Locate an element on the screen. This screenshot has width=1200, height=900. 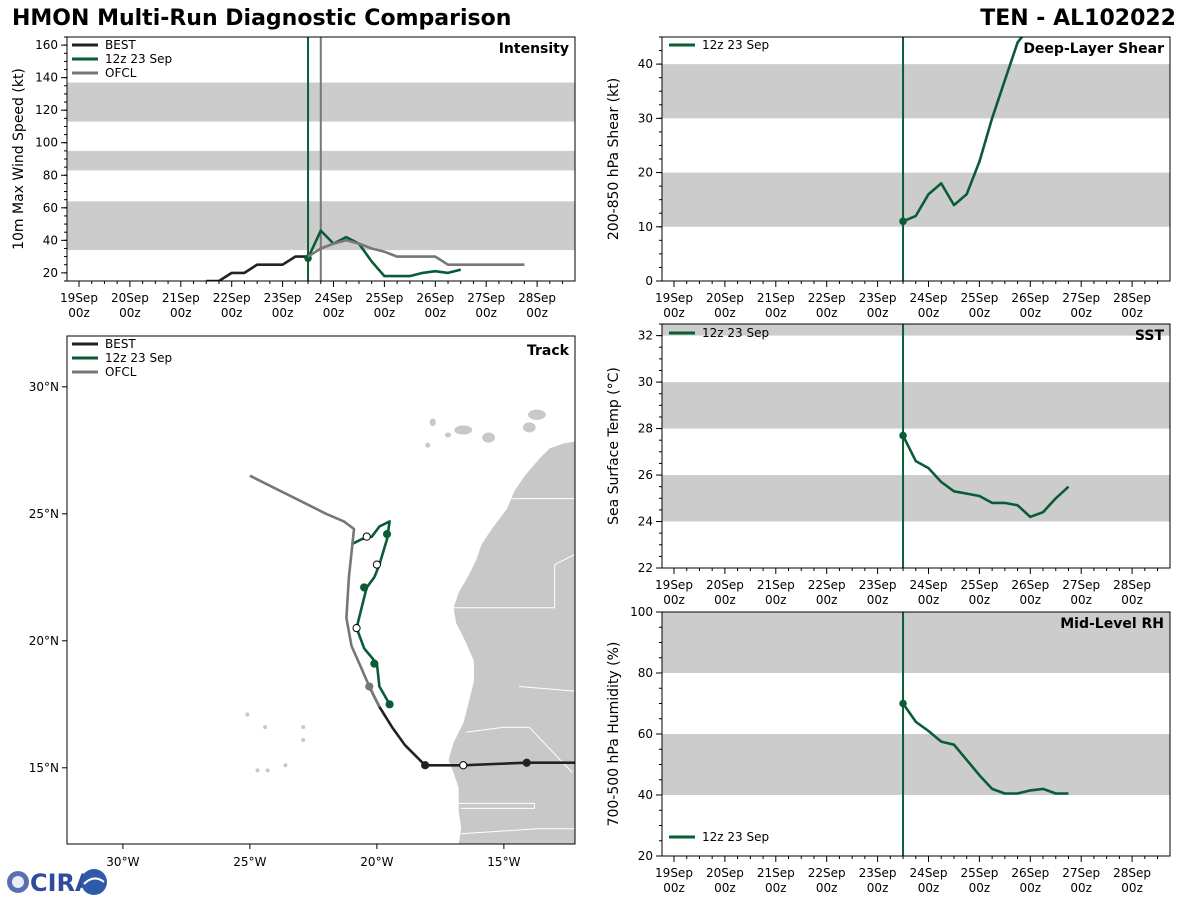
sst-y-tick-label: 24 is located at coordinates (645, 522).